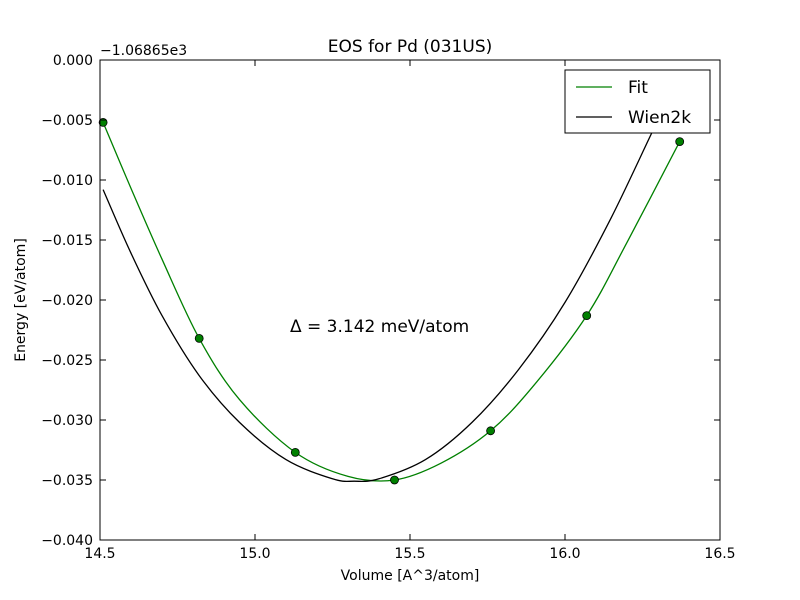  I want to click on y-axis-label: Energy [eV/atom], so click(21, 300).